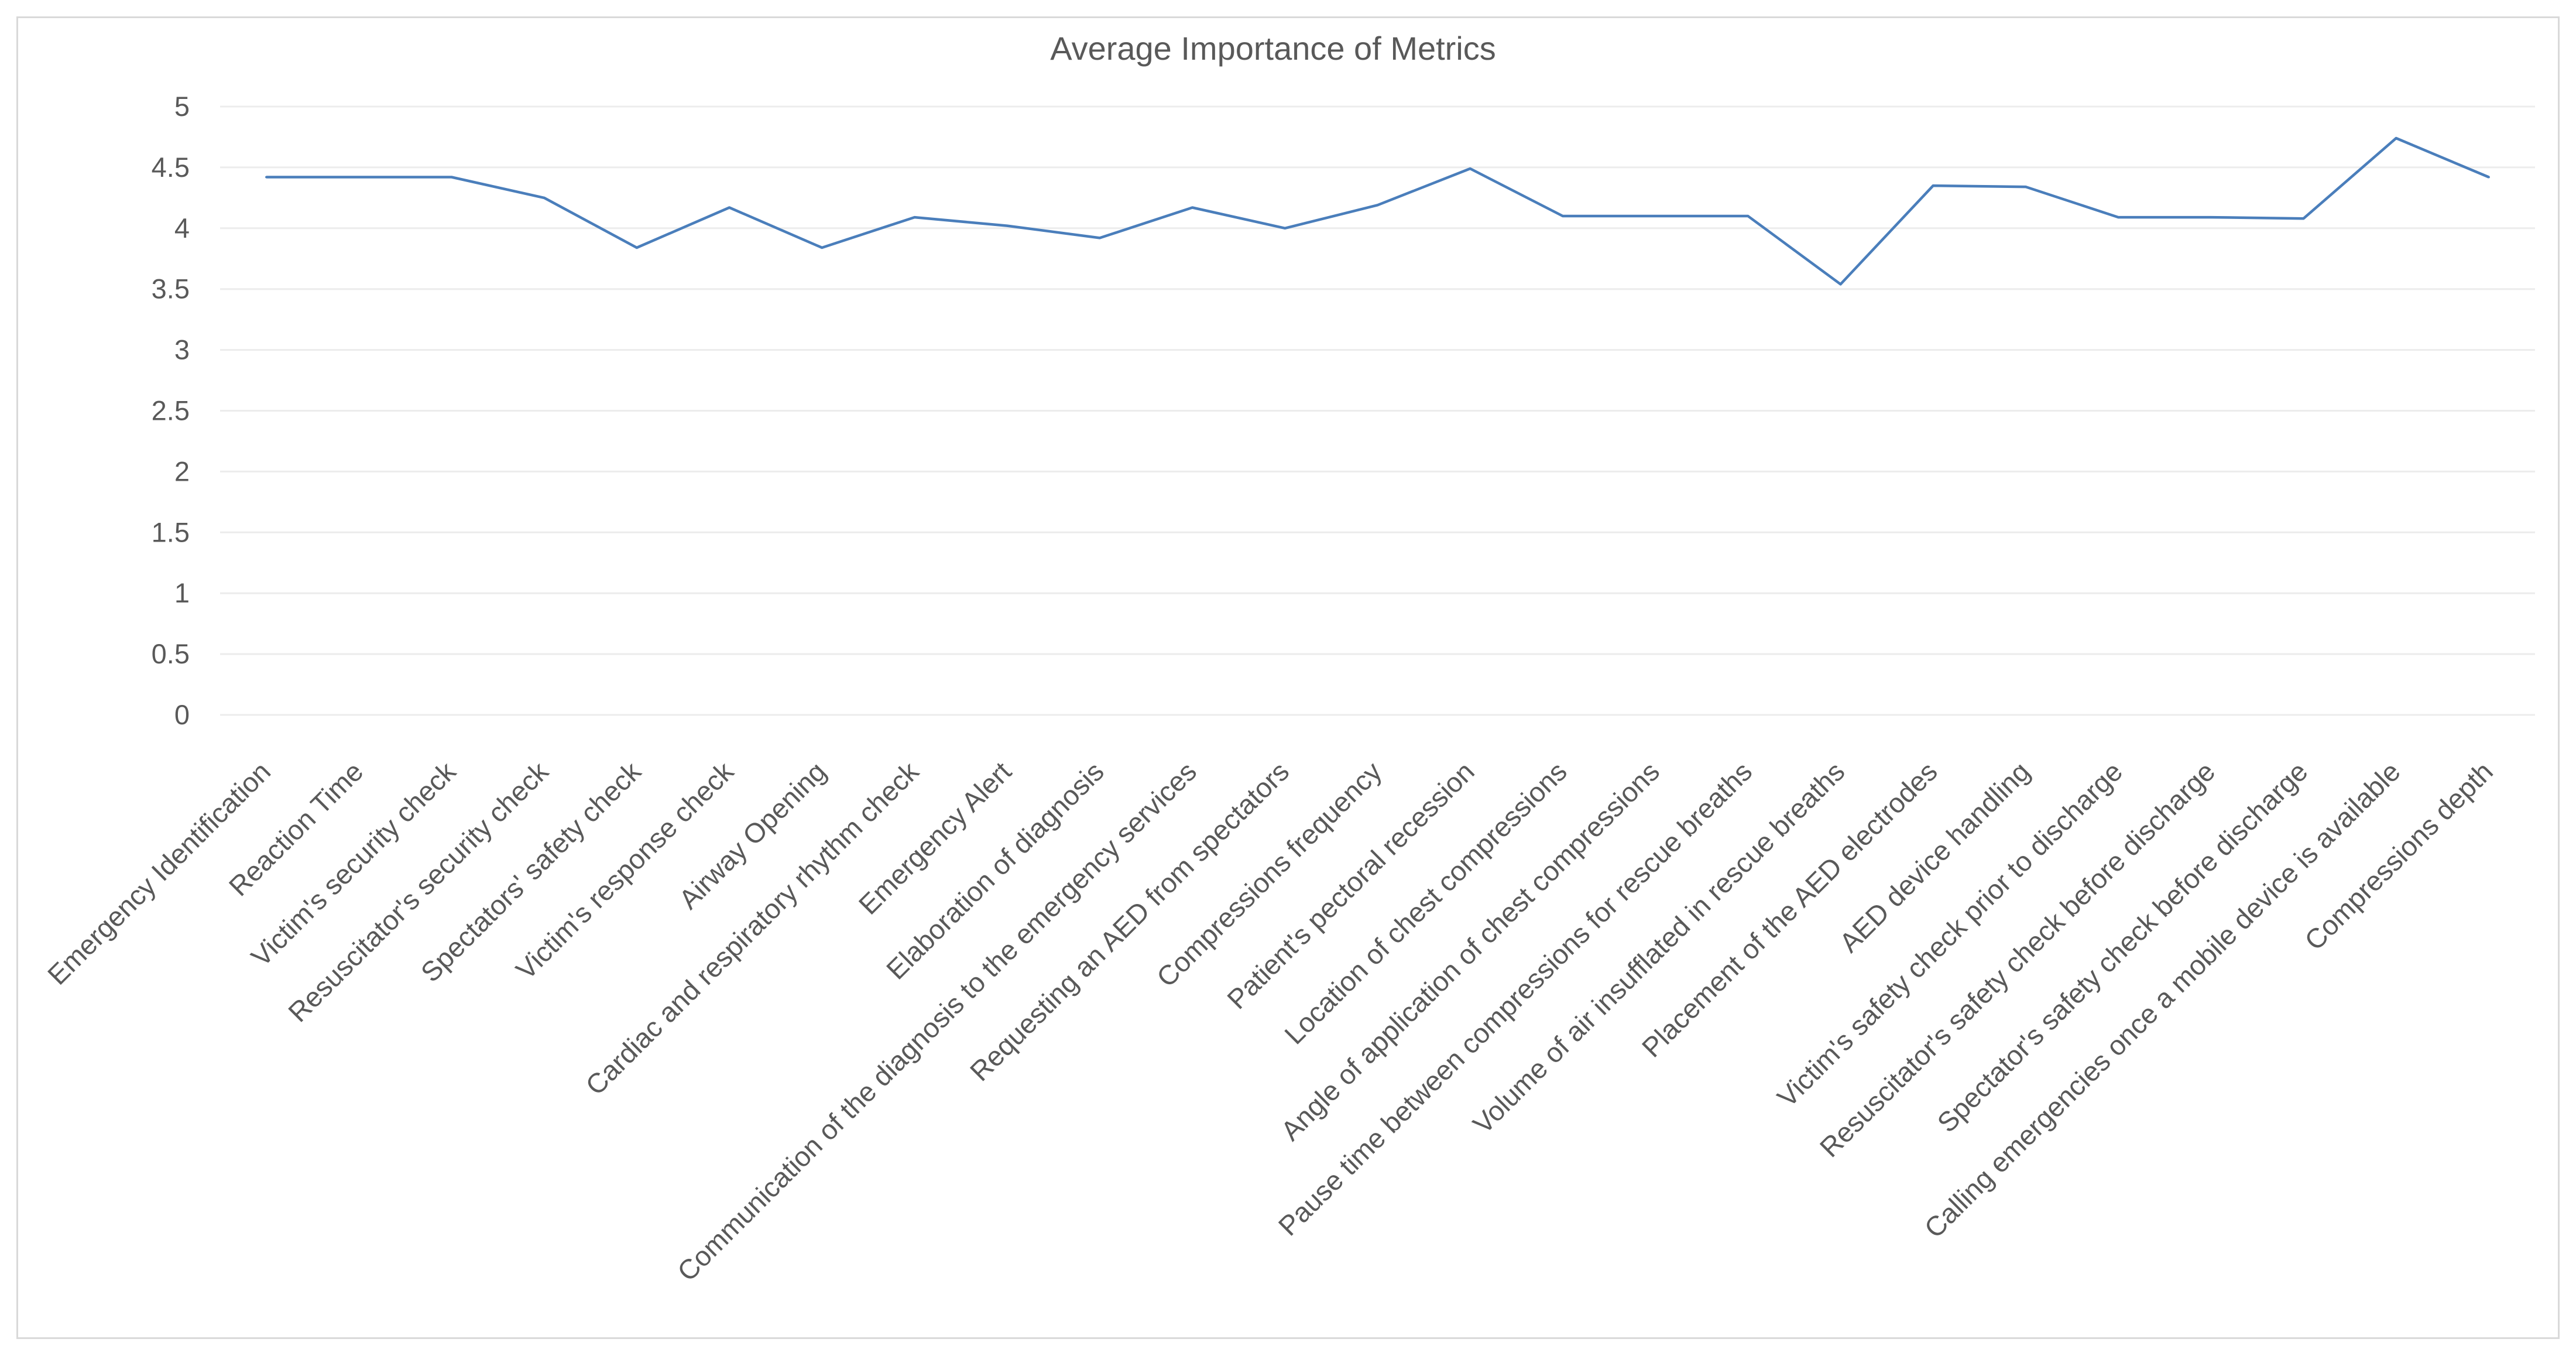  I want to click on x-tick-label: Cardiac and respiratory rhythm check, so click(752, 928).